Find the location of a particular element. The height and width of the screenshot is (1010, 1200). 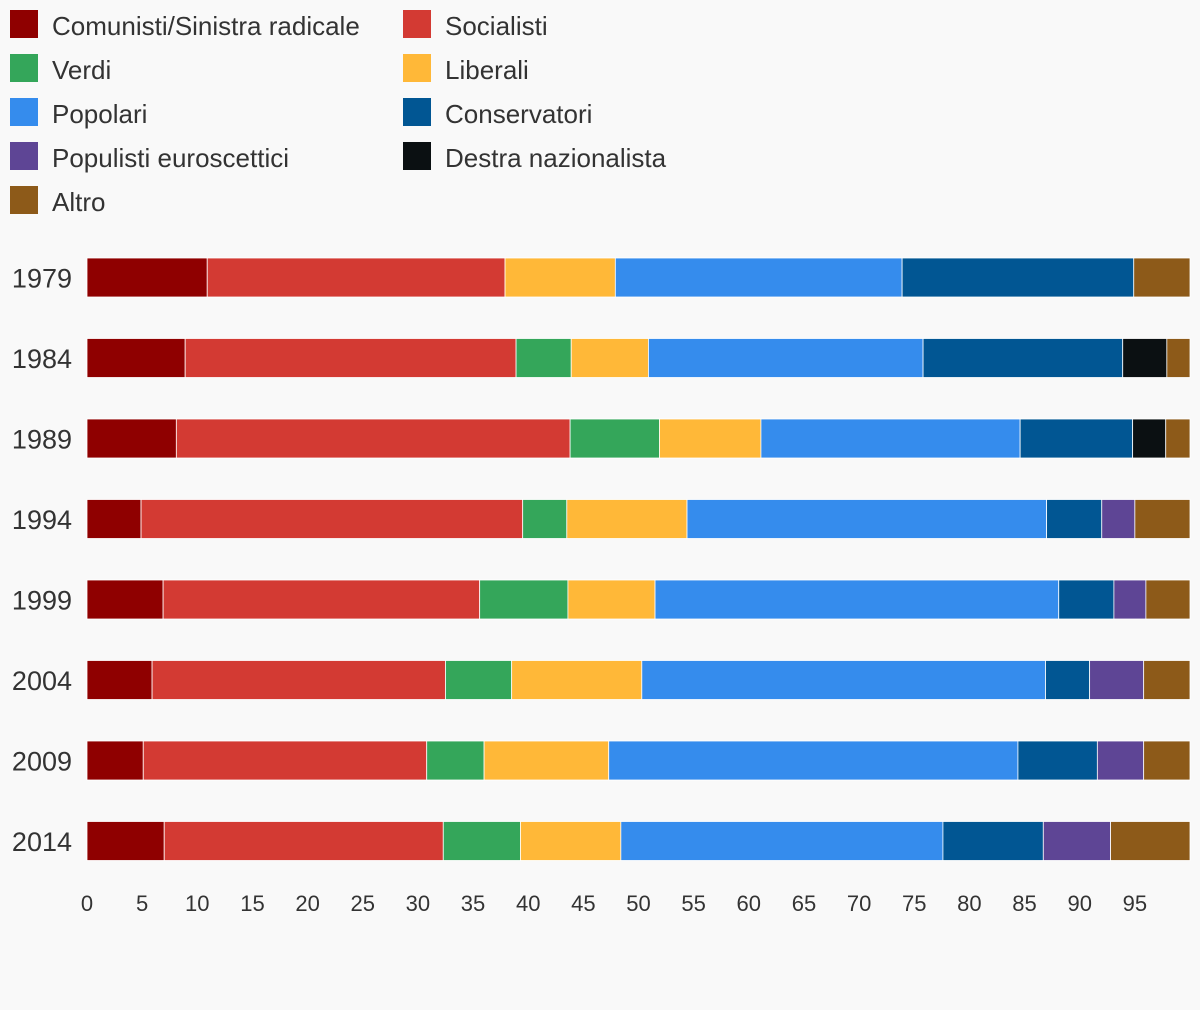

x-tick-label: 50 is located at coordinates (638, 903).